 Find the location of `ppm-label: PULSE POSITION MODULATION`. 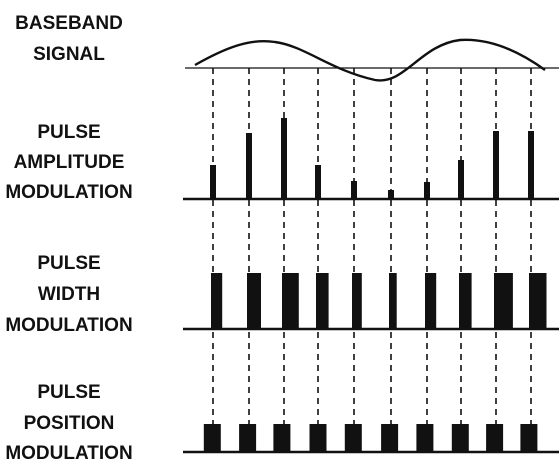

ppm-label: PULSE POSITION MODULATION is located at coordinates (68, 423).